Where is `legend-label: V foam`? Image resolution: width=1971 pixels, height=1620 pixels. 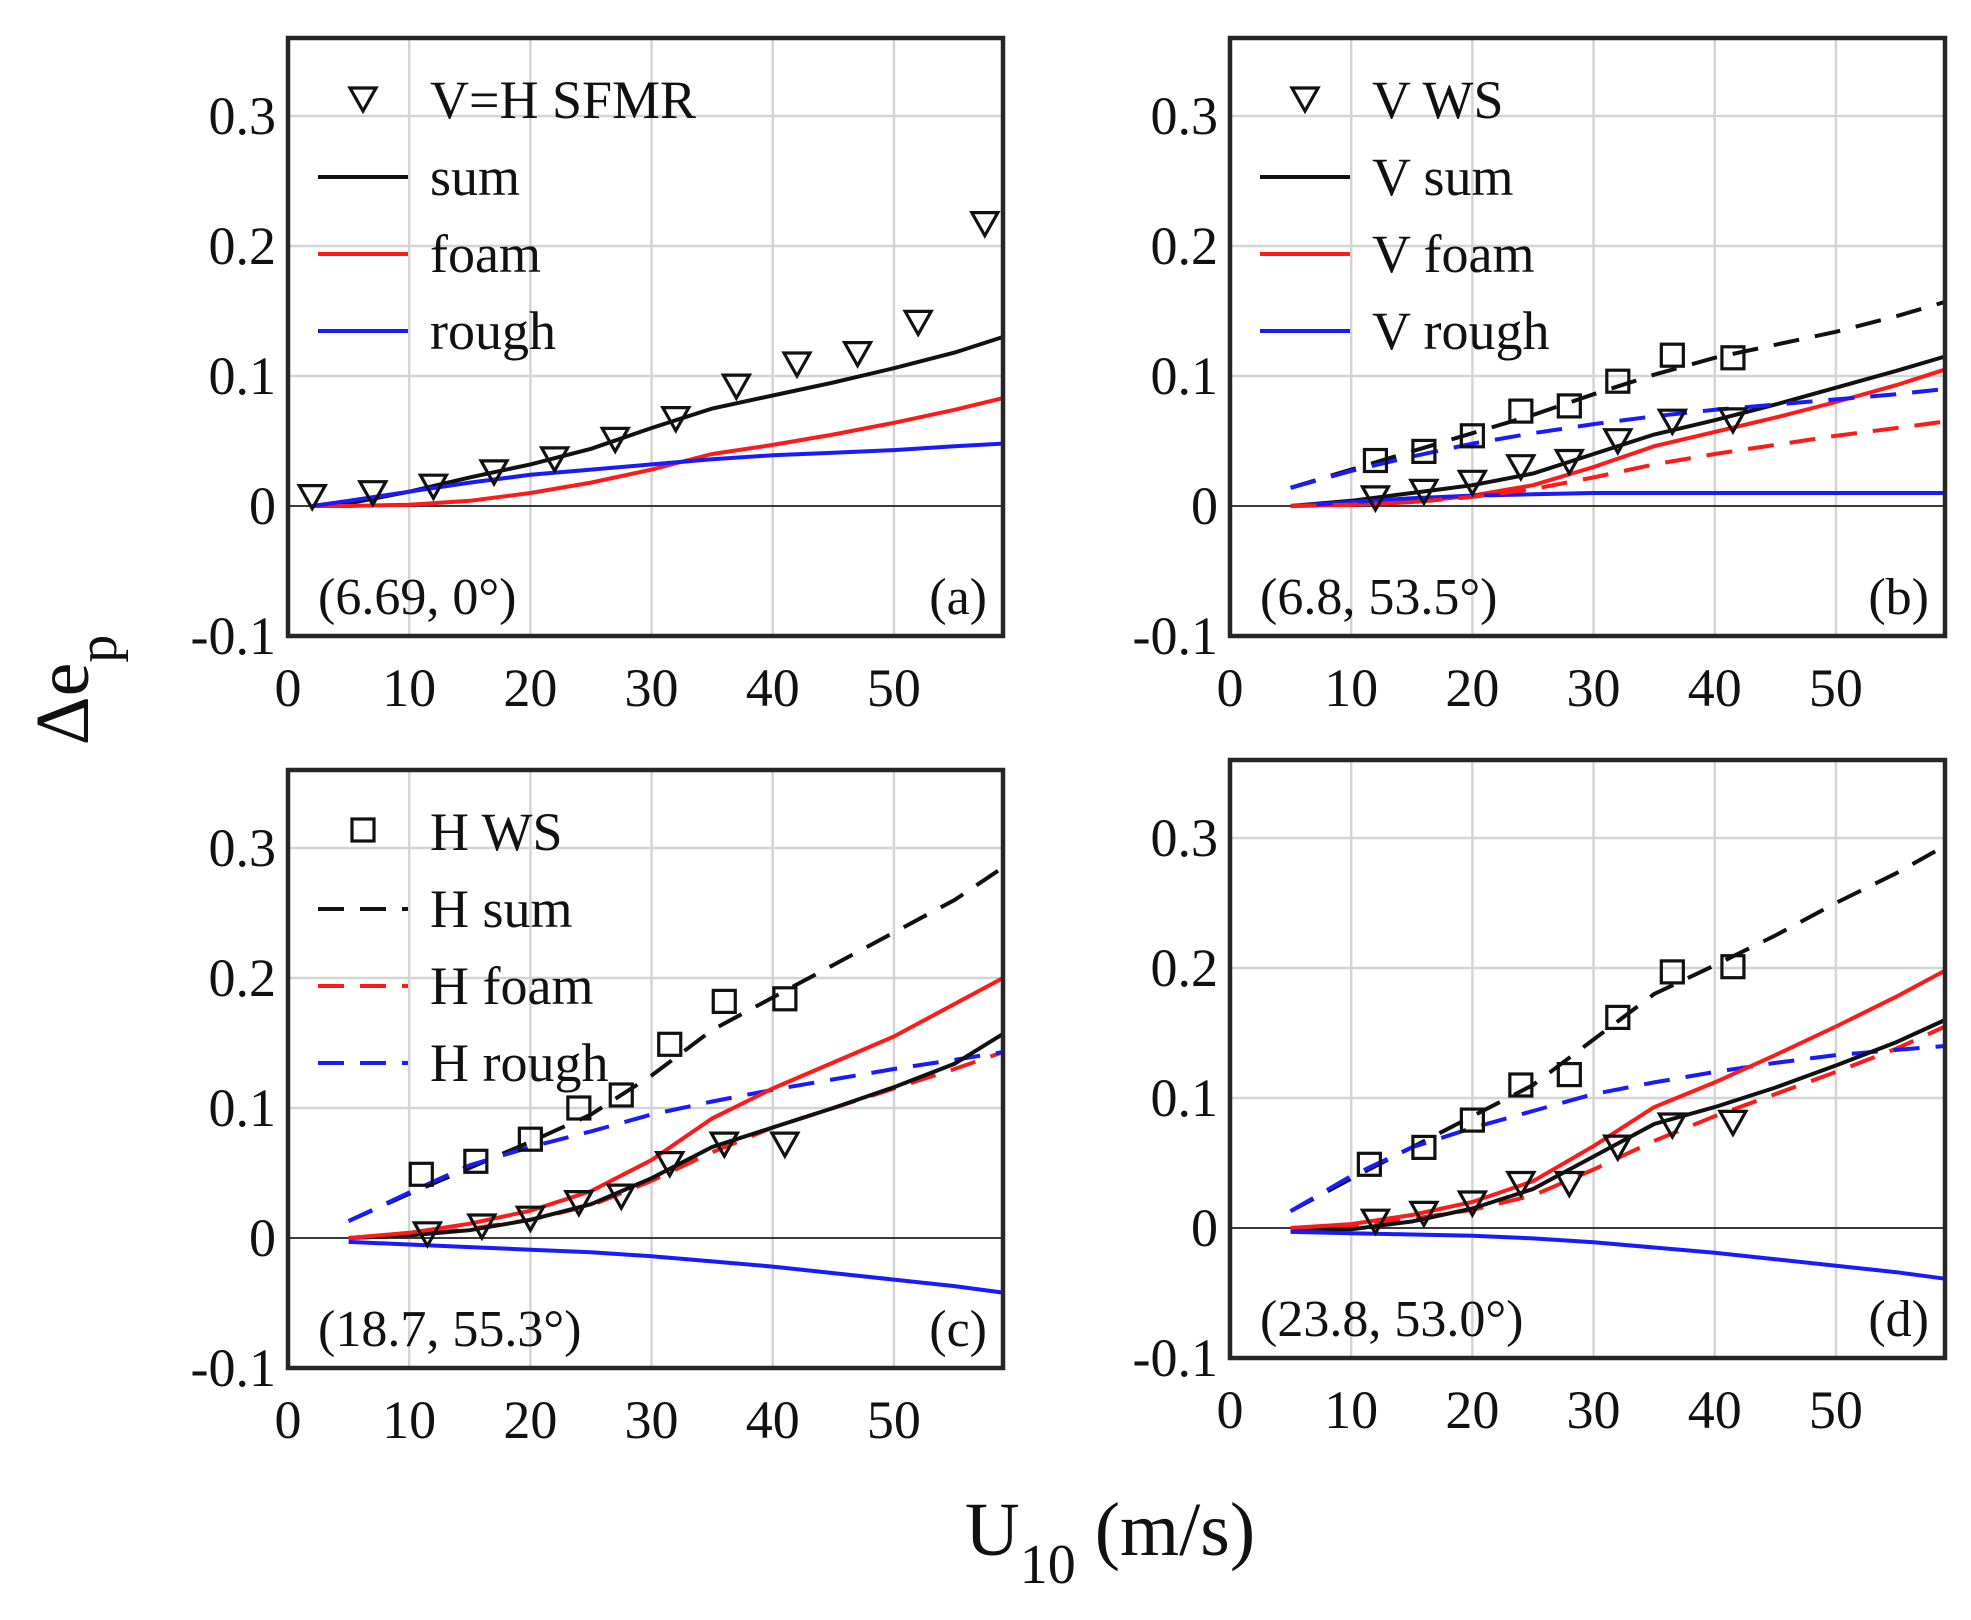
legend-label: V foam is located at coordinates (1453, 254).